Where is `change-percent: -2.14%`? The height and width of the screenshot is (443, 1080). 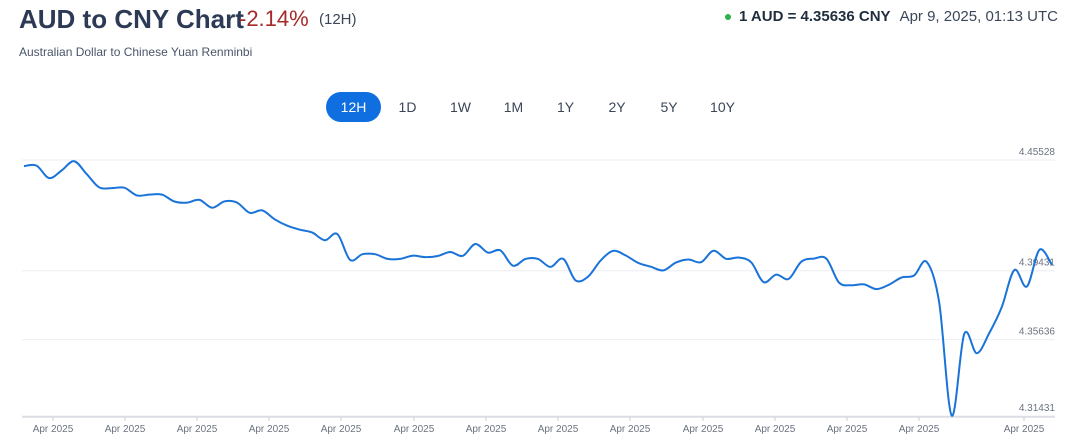 change-percent: -2.14% is located at coordinates (274, 18).